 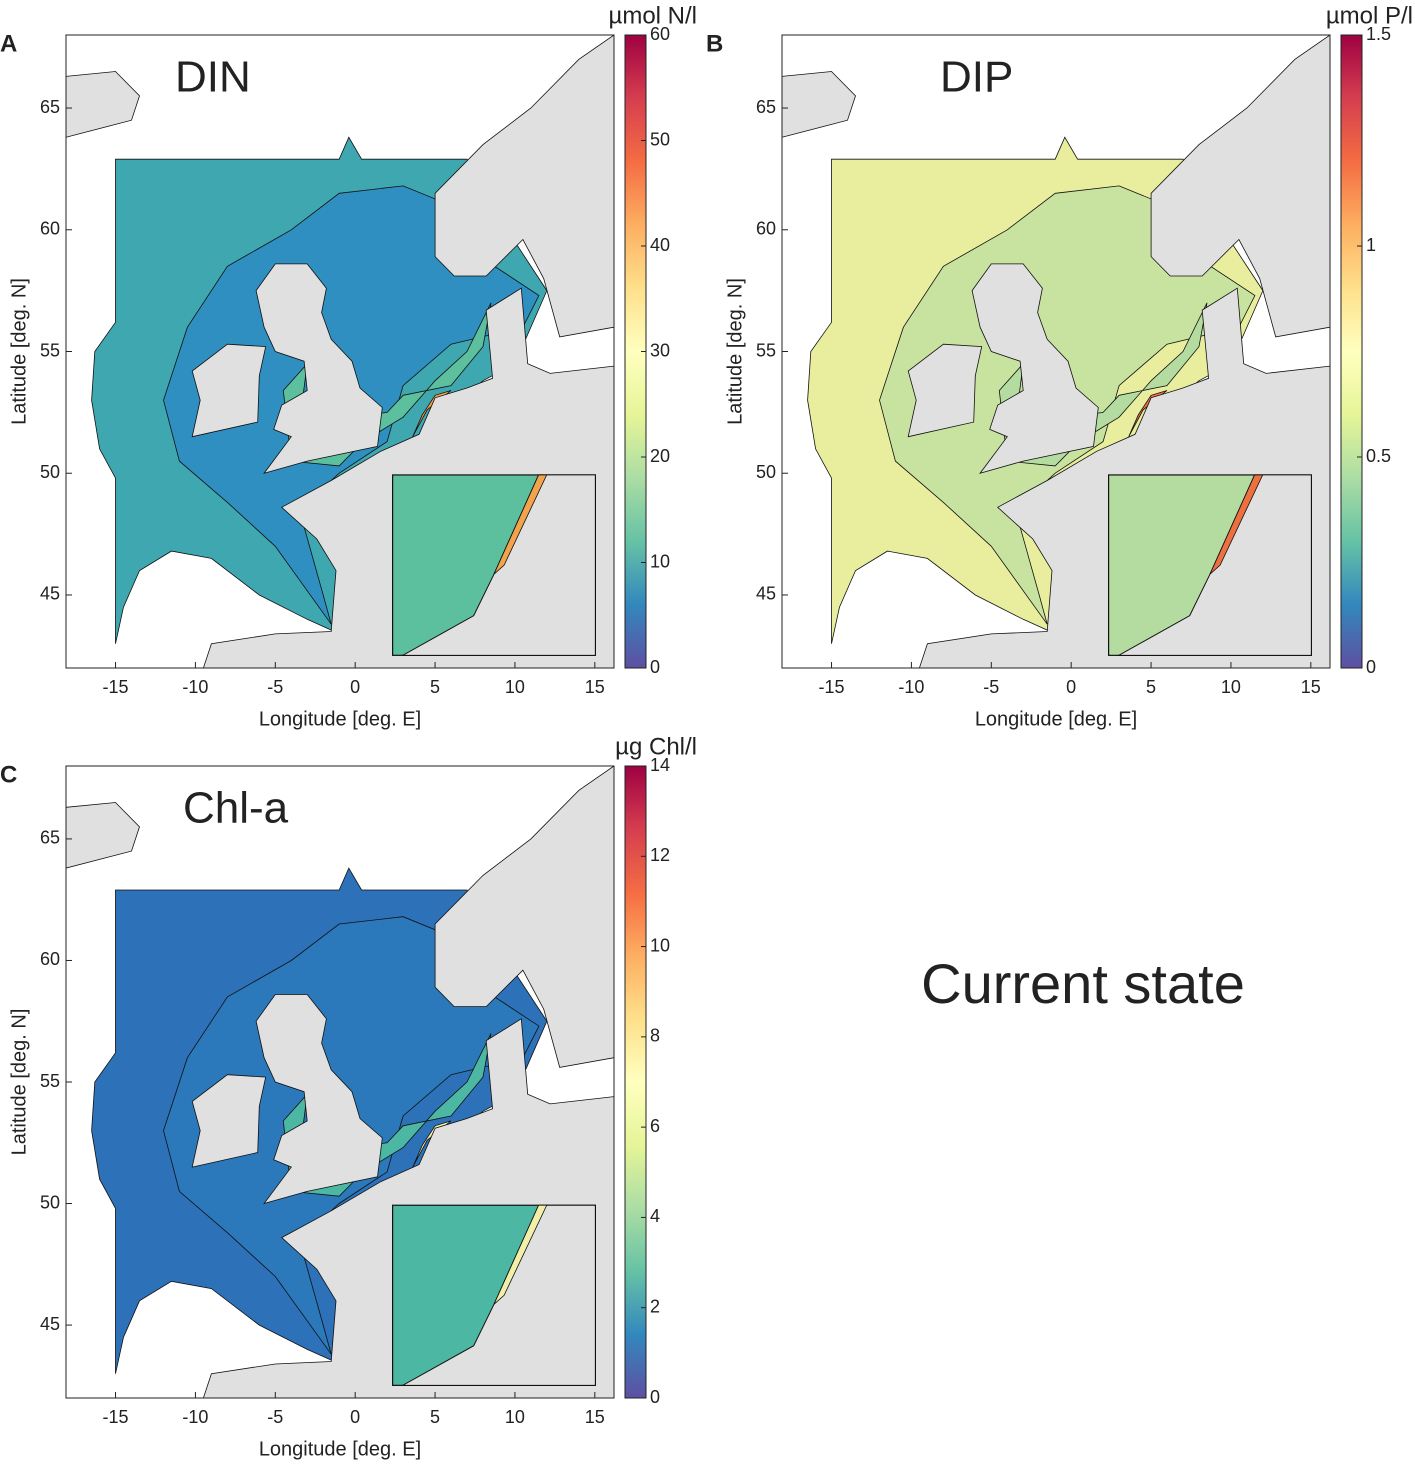 I want to click on colorbar-tick-label: 20, so click(x=660, y=456).